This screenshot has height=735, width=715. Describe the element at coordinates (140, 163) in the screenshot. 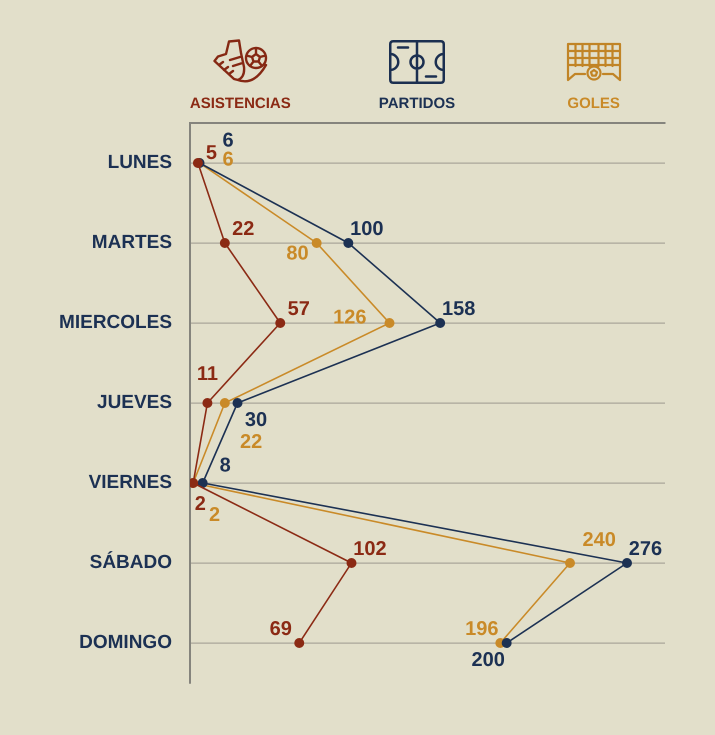

I see `y-tick-label: LUNES` at that location.